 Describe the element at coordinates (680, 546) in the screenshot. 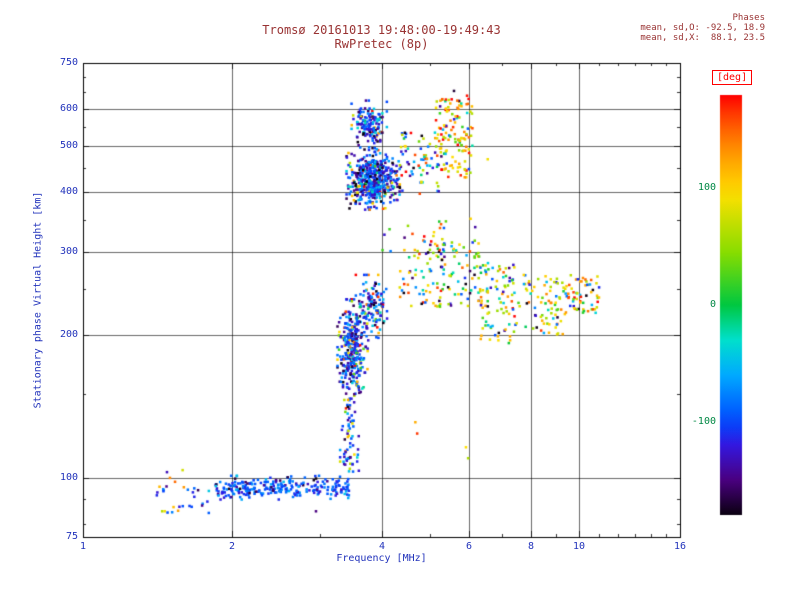

I see `x-tick-16: 16` at that location.